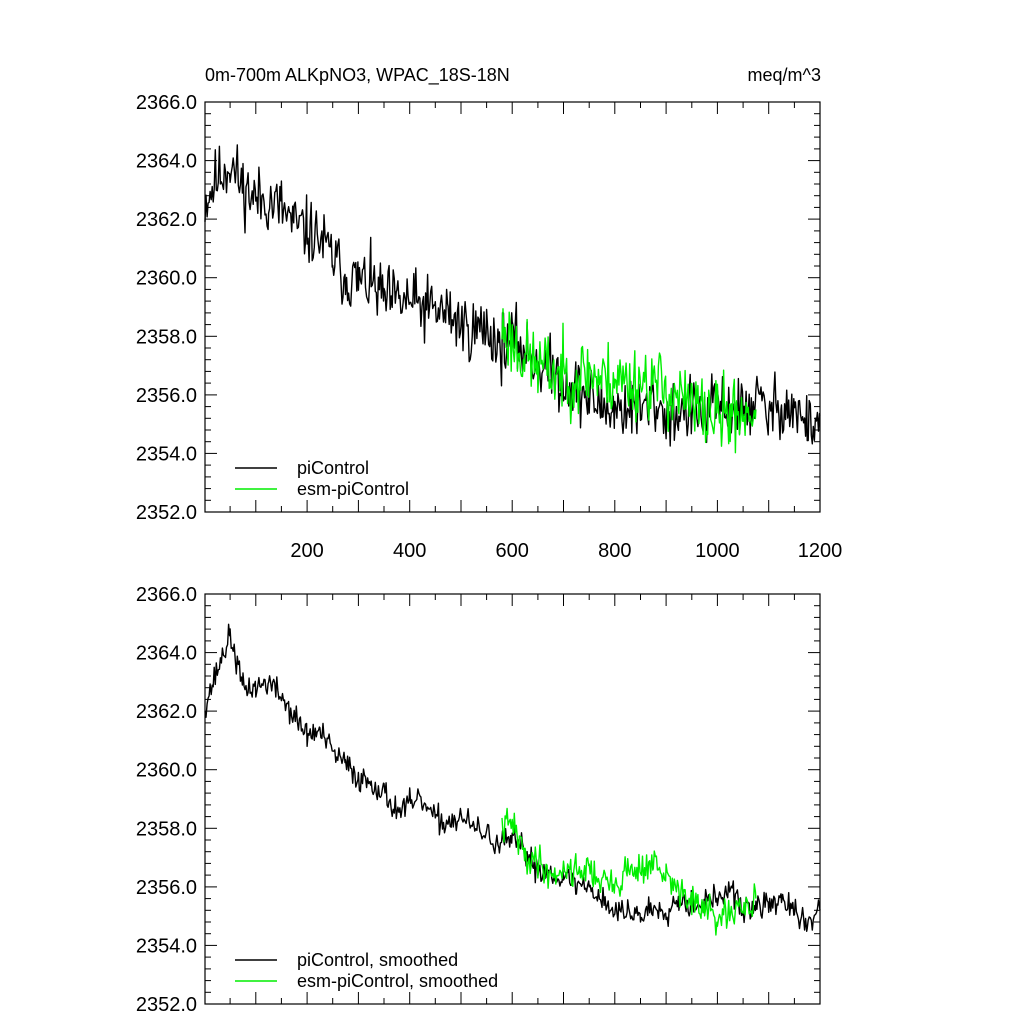 The image size is (1024, 1024). I want to click on x-tick-label: 400, so click(409, 551).